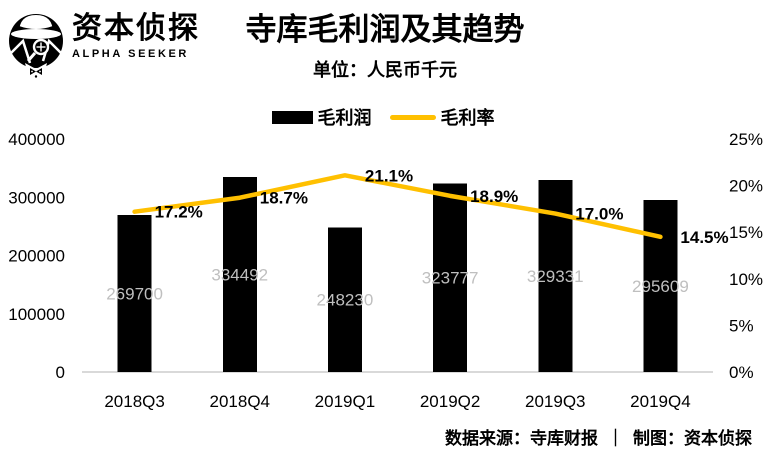 This screenshot has width=766, height=455. I want to click on chart-legend: 毛利润 毛利率, so click(383, 117).